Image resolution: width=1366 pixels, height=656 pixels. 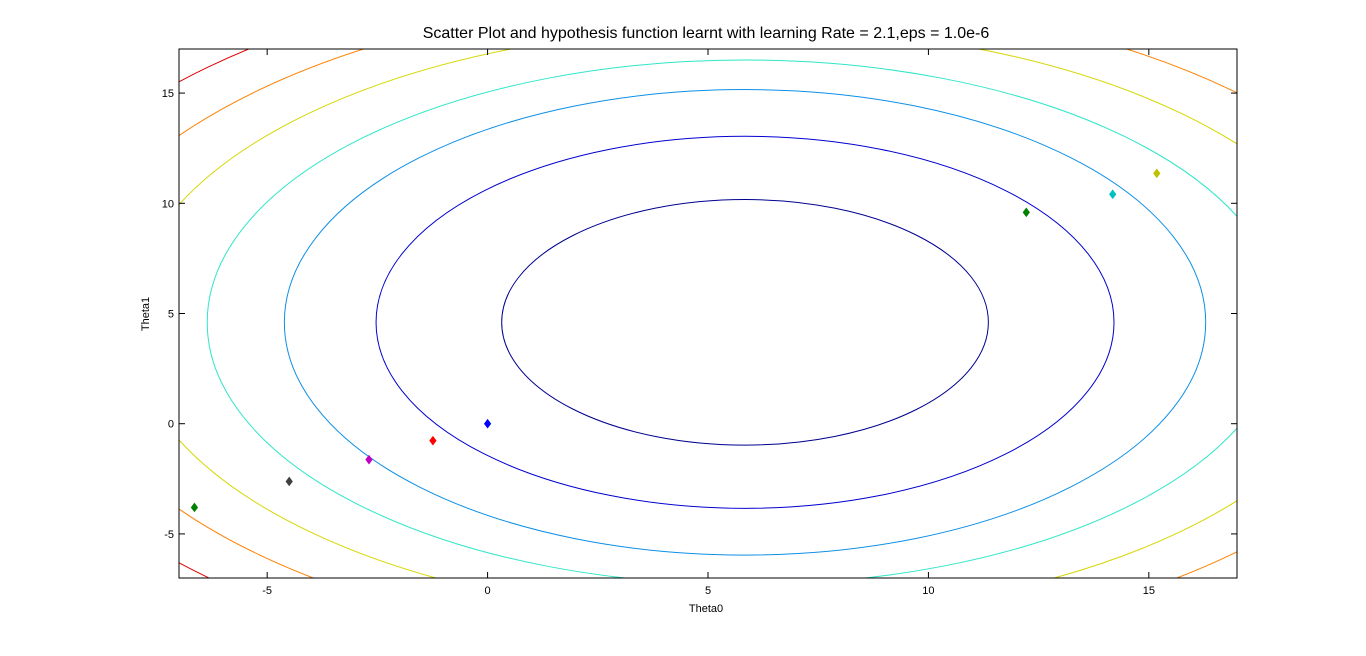 What do you see at coordinates (488, 591) in the screenshot?
I see `x-tick-label: 0` at bounding box center [488, 591].